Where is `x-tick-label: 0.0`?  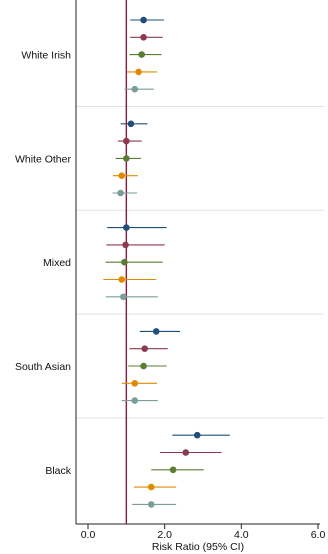
x-tick-label: 0.0 is located at coordinates (88, 535).